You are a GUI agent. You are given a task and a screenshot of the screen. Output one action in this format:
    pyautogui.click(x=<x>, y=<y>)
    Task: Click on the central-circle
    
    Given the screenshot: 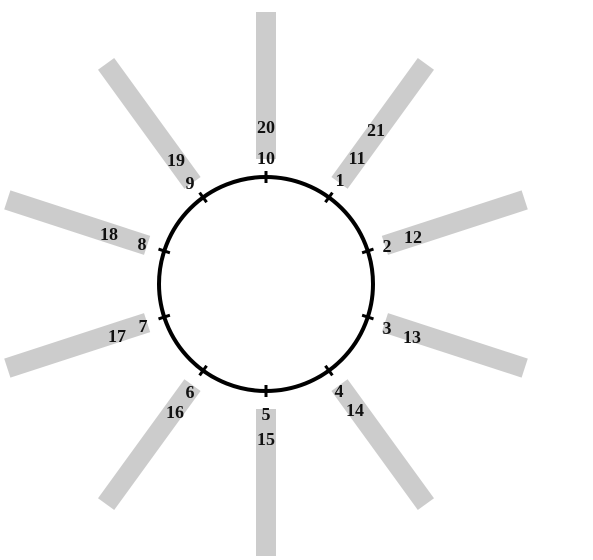 What is the action you would take?
    pyautogui.click(x=266, y=284)
    